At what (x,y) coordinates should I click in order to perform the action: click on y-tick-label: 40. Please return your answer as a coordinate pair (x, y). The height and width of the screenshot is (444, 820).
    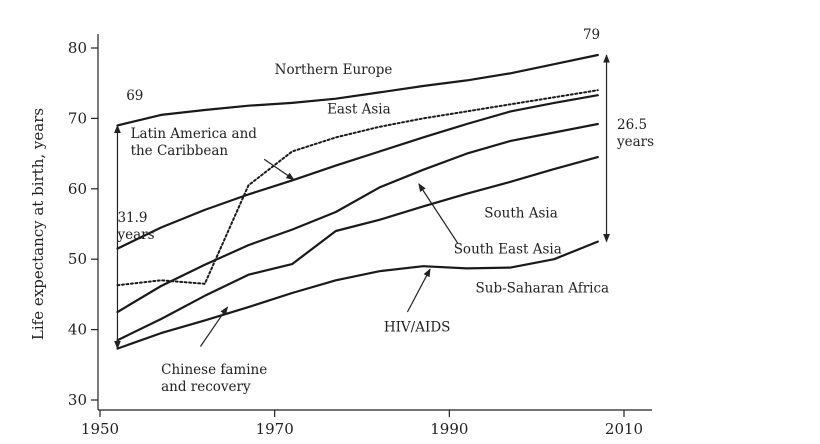
    Looking at the image, I should click on (77, 330).